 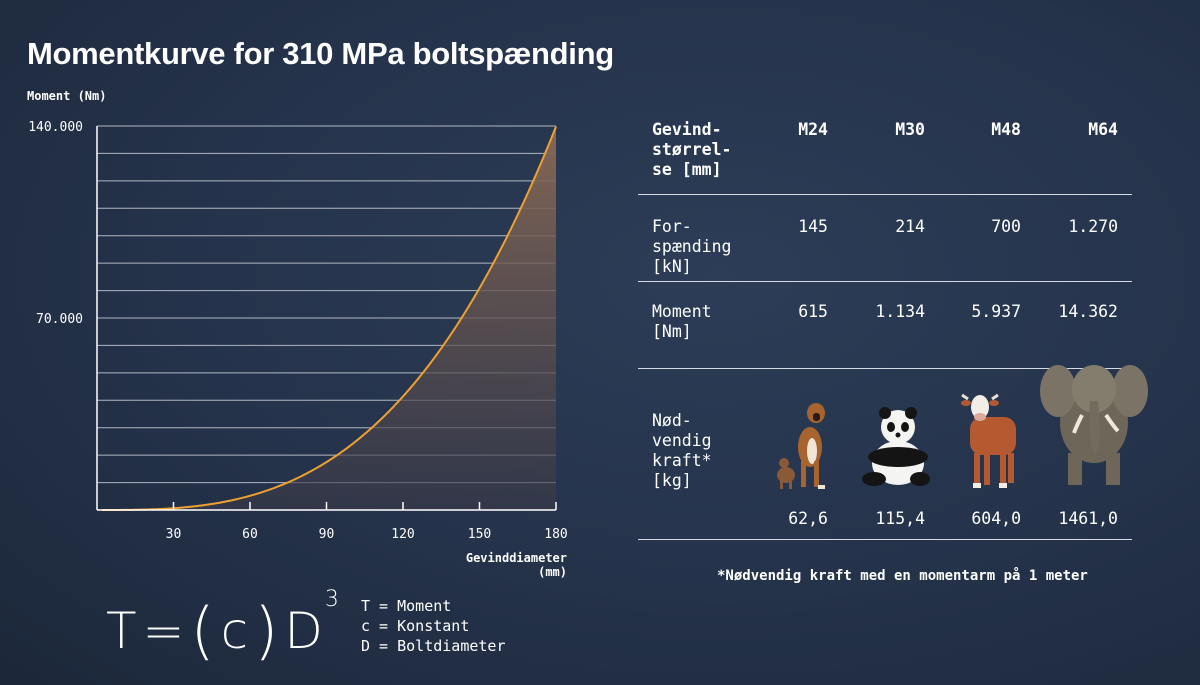 I want to click on table-cell: 1461,0, so click(x=1088, y=518).